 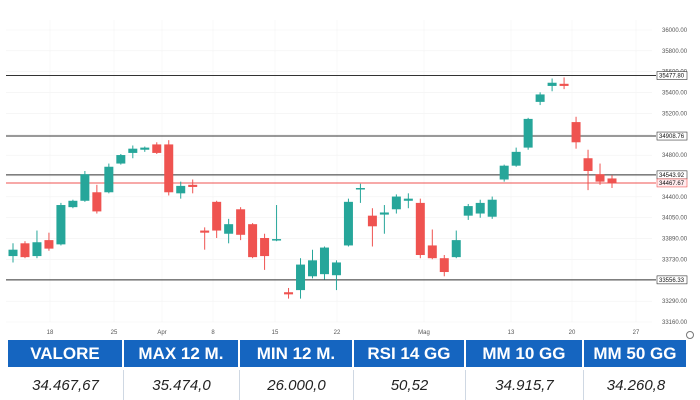 What do you see at coordinates (675, 114) in the screenshot?
I see `y-tick-label: 35200.00` at bounding box center [675, 114].